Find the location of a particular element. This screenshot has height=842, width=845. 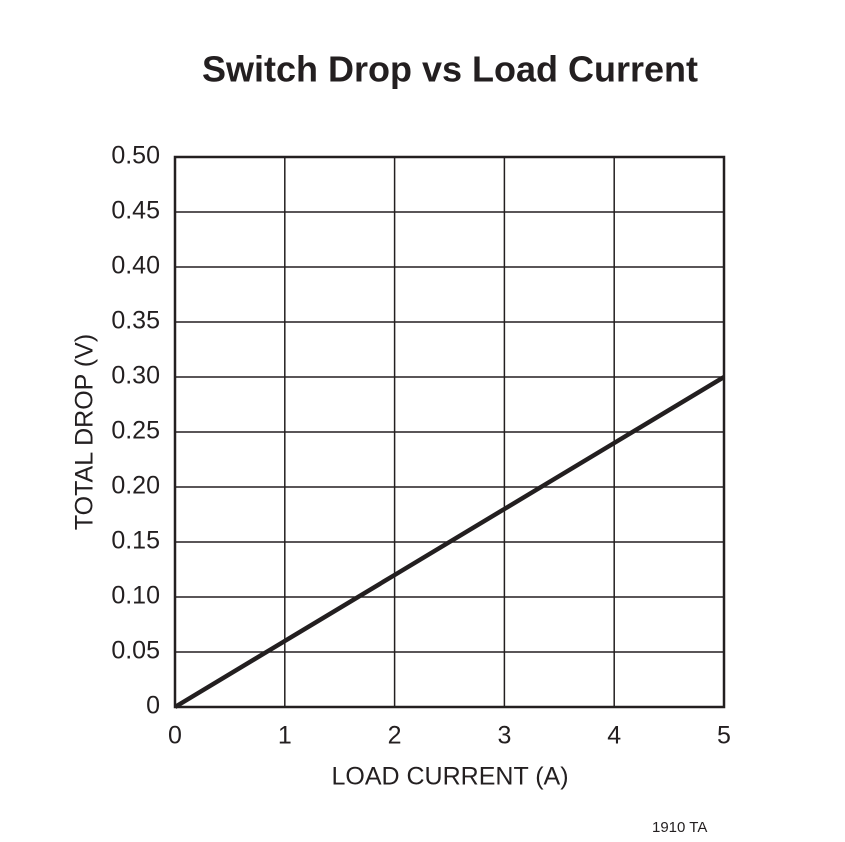

y-tick-label: 0 is located at coordinates (153, 706).